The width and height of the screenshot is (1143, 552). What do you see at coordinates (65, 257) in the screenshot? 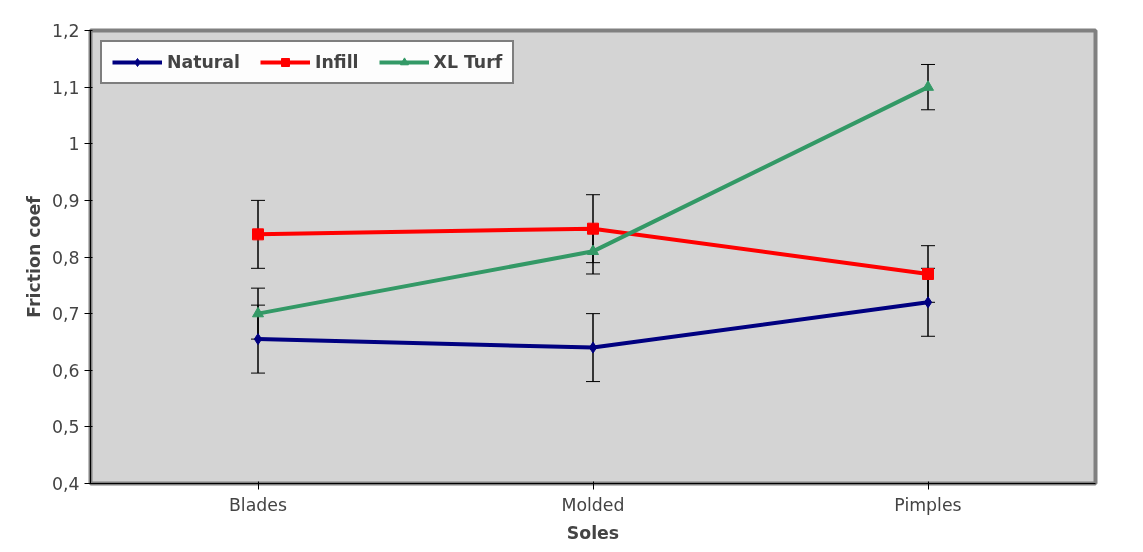
I see `y-tick-label: 0,8` at bounding box center [65, 257].